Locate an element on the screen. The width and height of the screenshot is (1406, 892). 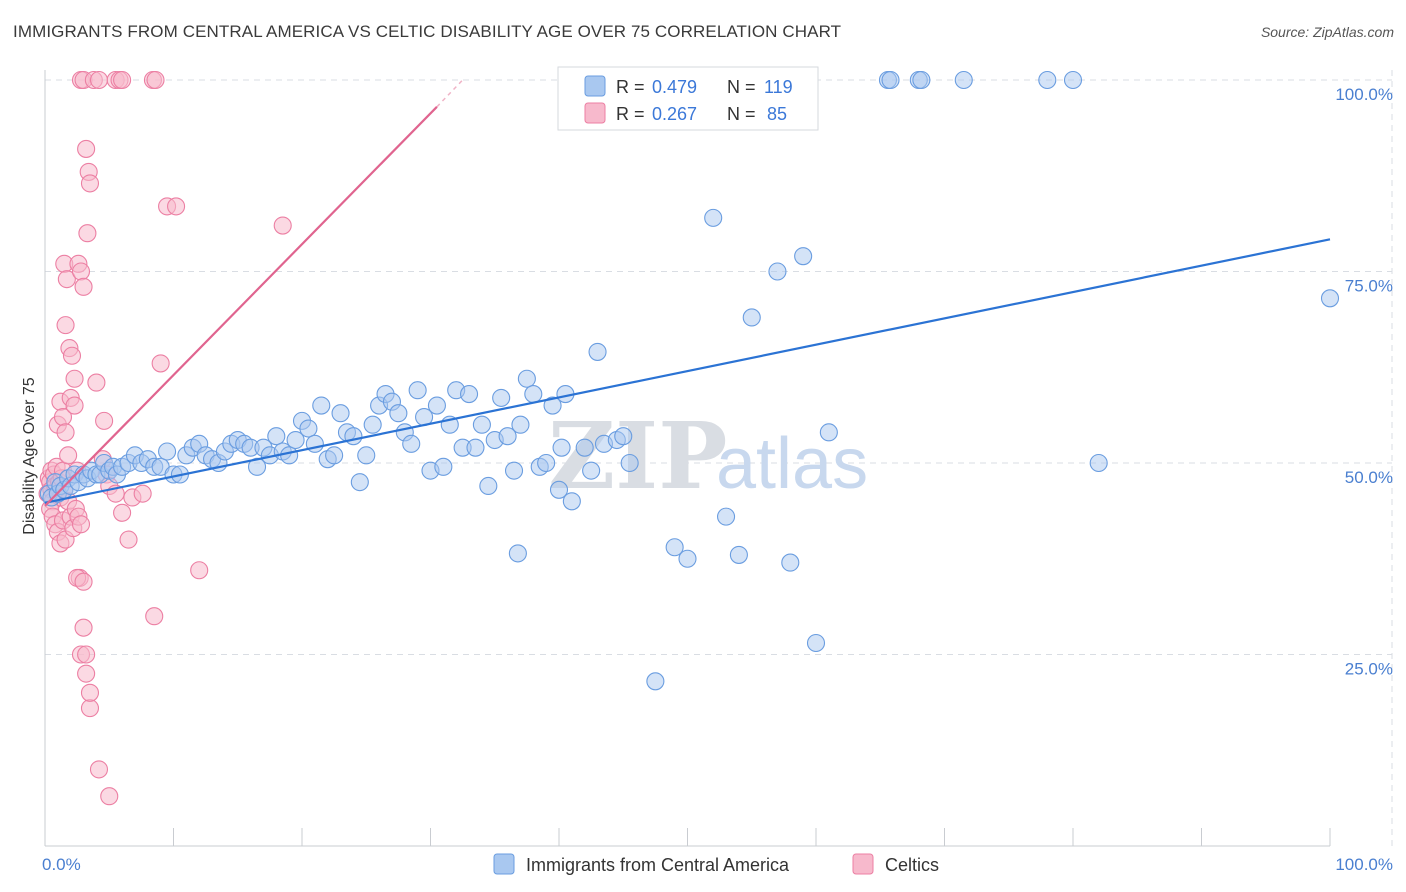
celtics-trend-extension is located at coordinates (450, 93).